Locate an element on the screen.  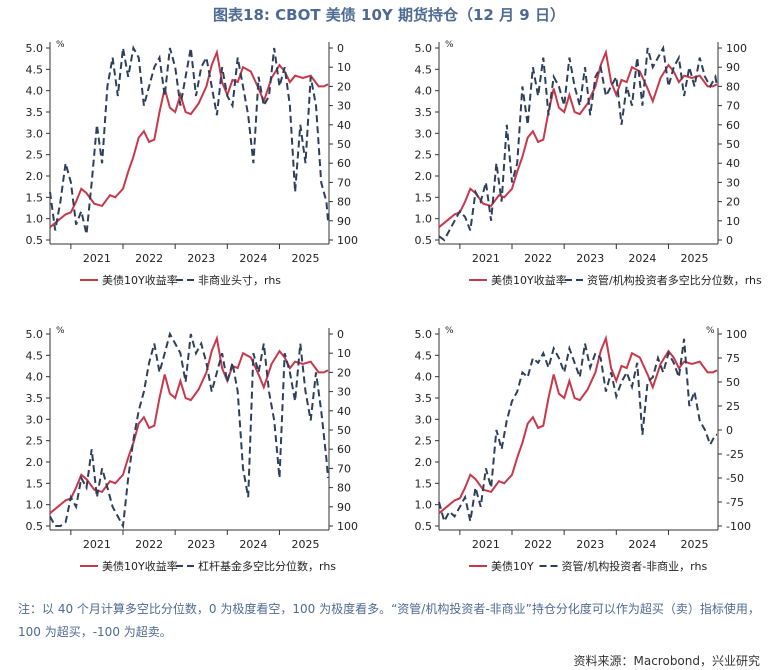
x-tick-label: 2025 is located at coordinates (695, 258).